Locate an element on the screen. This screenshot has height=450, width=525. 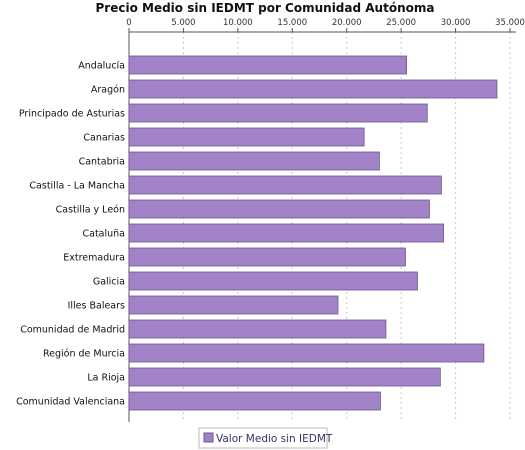
category-label: Castilla y León is located at coordinates (90, 210).